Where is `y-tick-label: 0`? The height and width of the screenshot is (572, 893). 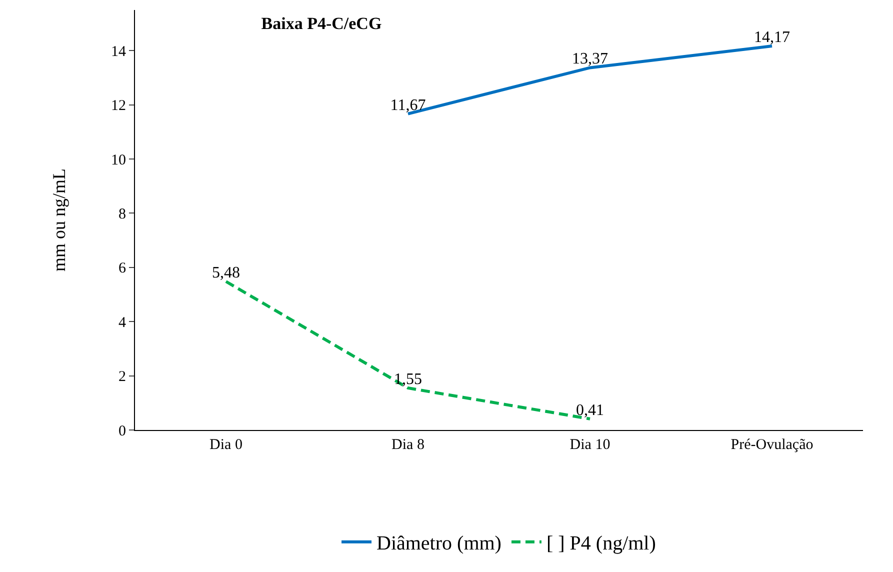 y-tick-label: 0 is located at coordinates (122, 431).